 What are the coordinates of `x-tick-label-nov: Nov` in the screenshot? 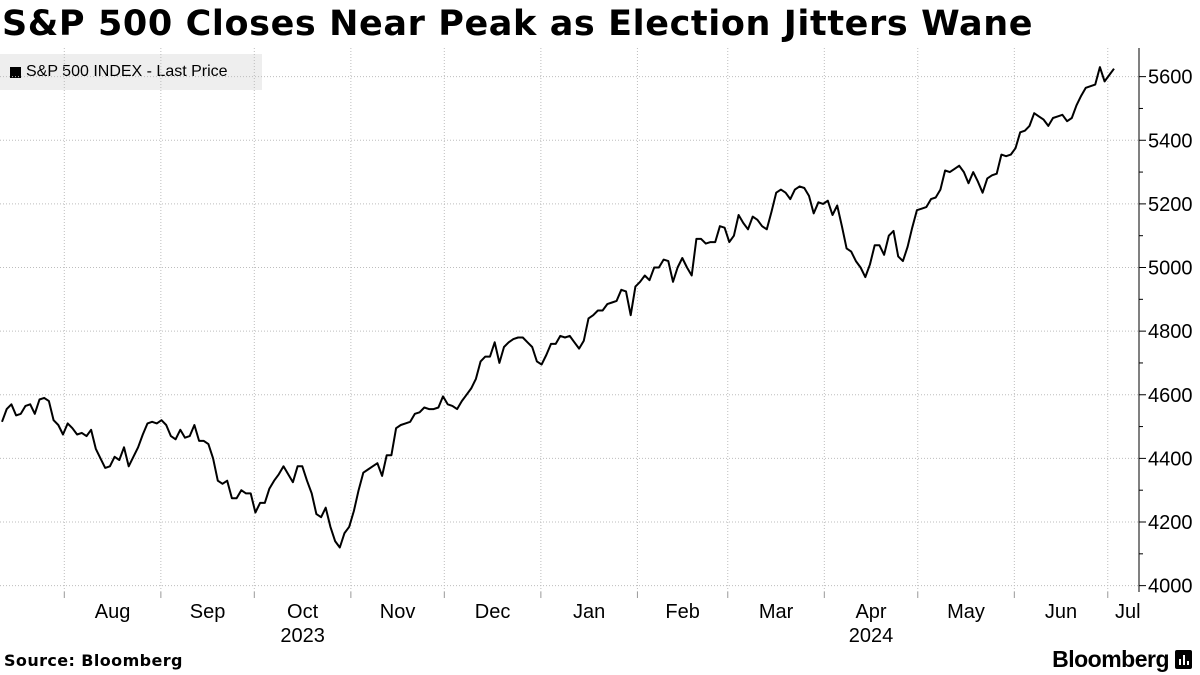 It's located at (398, 612).